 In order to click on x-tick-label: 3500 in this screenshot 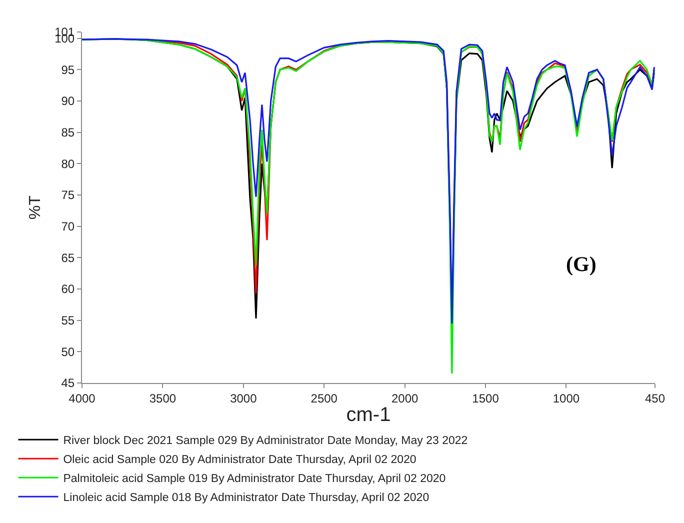, I will do `click(162, 398)`.